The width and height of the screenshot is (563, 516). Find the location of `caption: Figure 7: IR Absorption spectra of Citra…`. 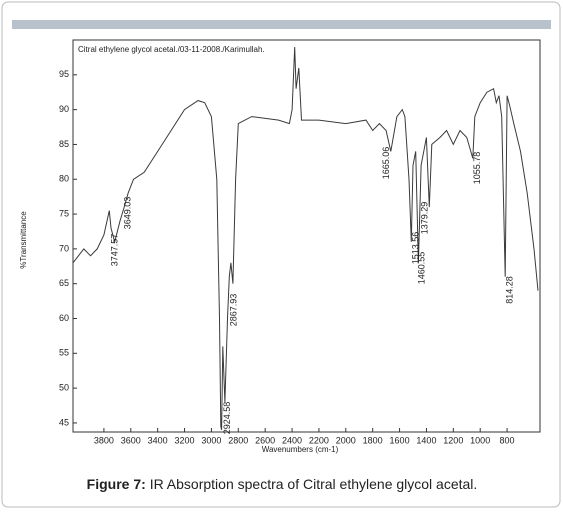

caption: Figure 7: IR Absorption spectra of Citra… is located at coordinates (282, 484).